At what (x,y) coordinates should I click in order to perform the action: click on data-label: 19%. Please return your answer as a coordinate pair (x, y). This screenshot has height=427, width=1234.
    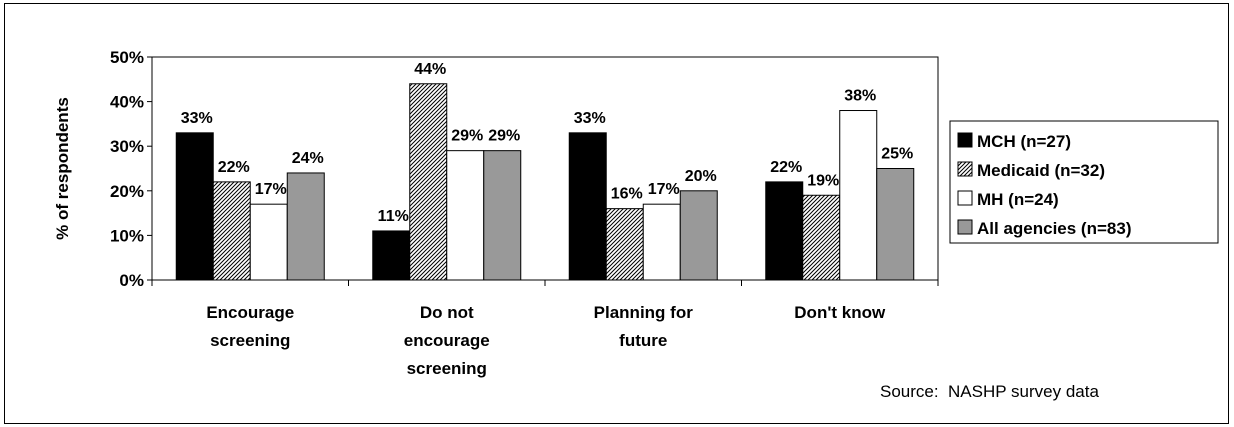
    Looking at the image, I should click on (823, 180).